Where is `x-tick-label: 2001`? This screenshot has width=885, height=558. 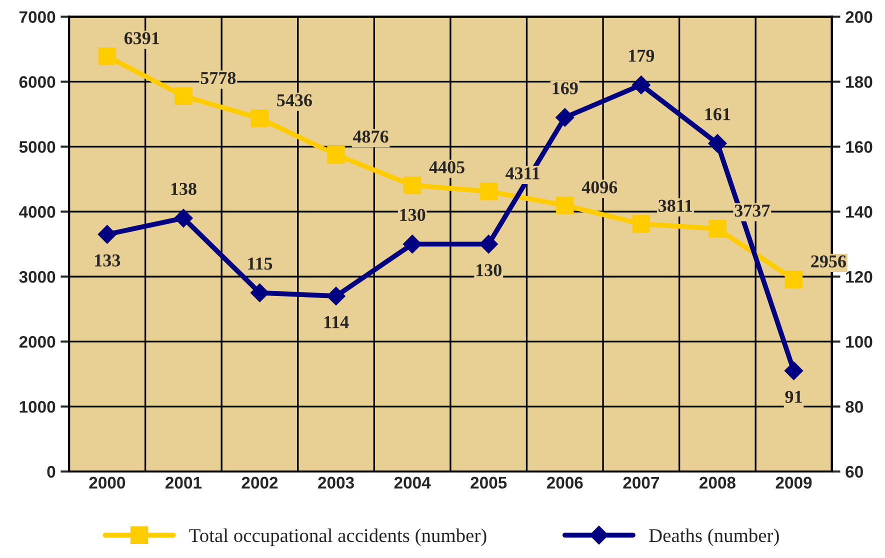
x-tick-label: 2001 is located at coordinates (184, 482).